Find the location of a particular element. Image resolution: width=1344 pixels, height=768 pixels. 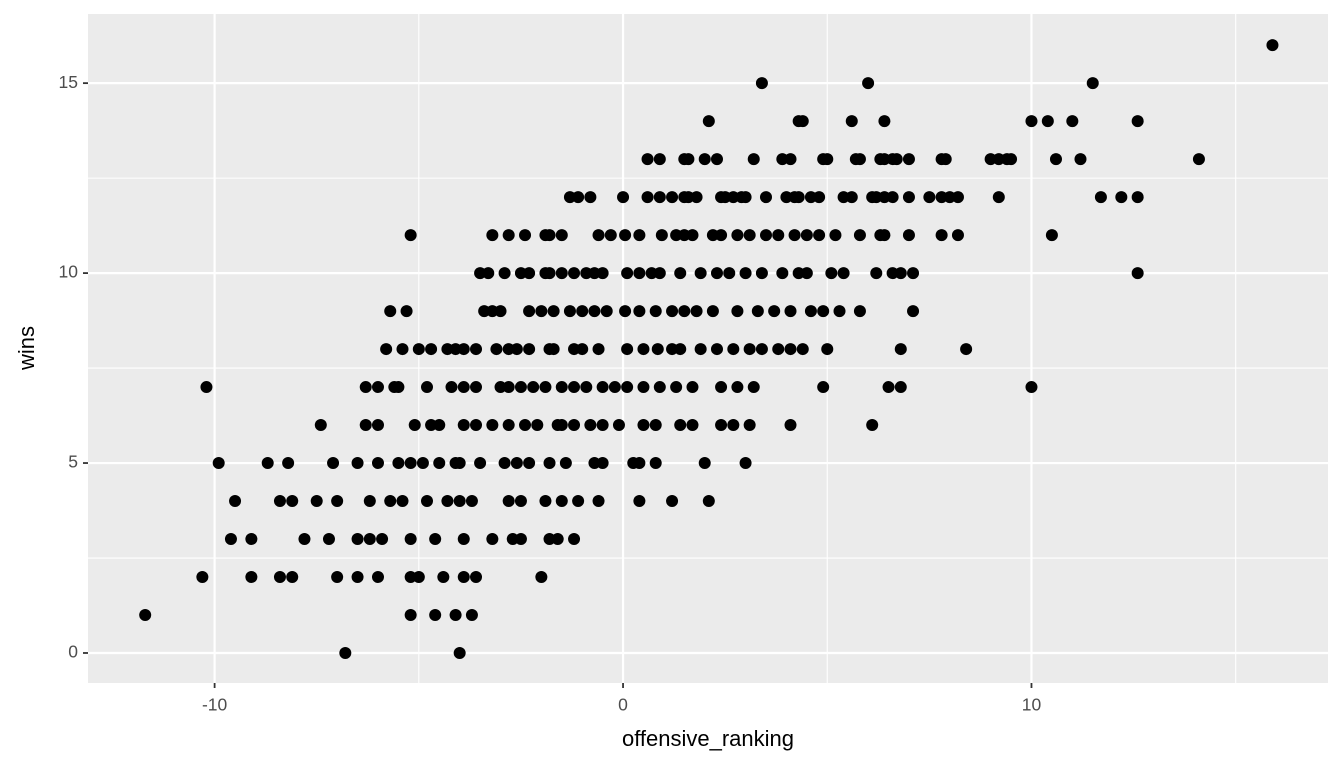

y-axis-title: wins is located at coordinates (26, 348).